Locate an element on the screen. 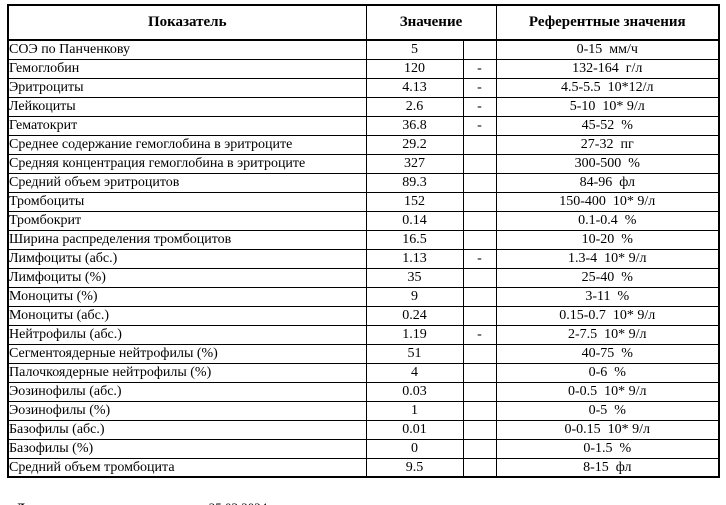  table-row: Гемоглобин 120 - 132-164 г/л is located at coordinates (363, 68).